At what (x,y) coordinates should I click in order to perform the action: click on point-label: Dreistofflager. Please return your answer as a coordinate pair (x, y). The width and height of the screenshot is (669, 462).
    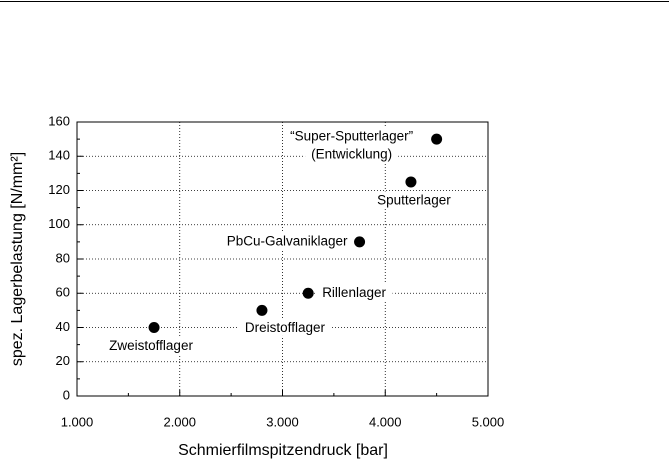
    Looking at the image, I should click on (285, 327).